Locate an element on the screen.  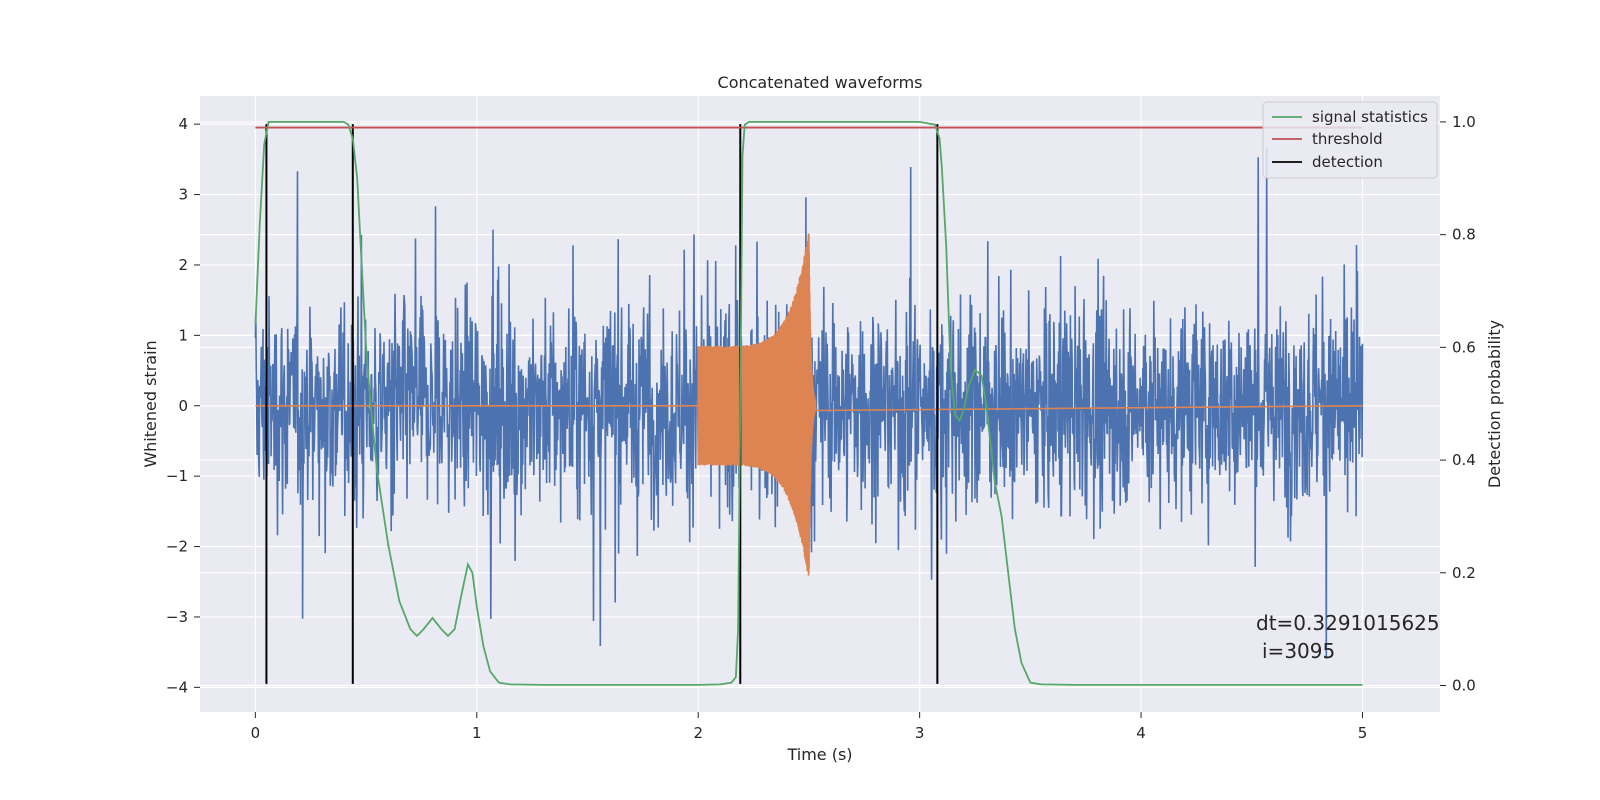
legend: signal statistics threshold detection is located at coordinates (1350, 140).